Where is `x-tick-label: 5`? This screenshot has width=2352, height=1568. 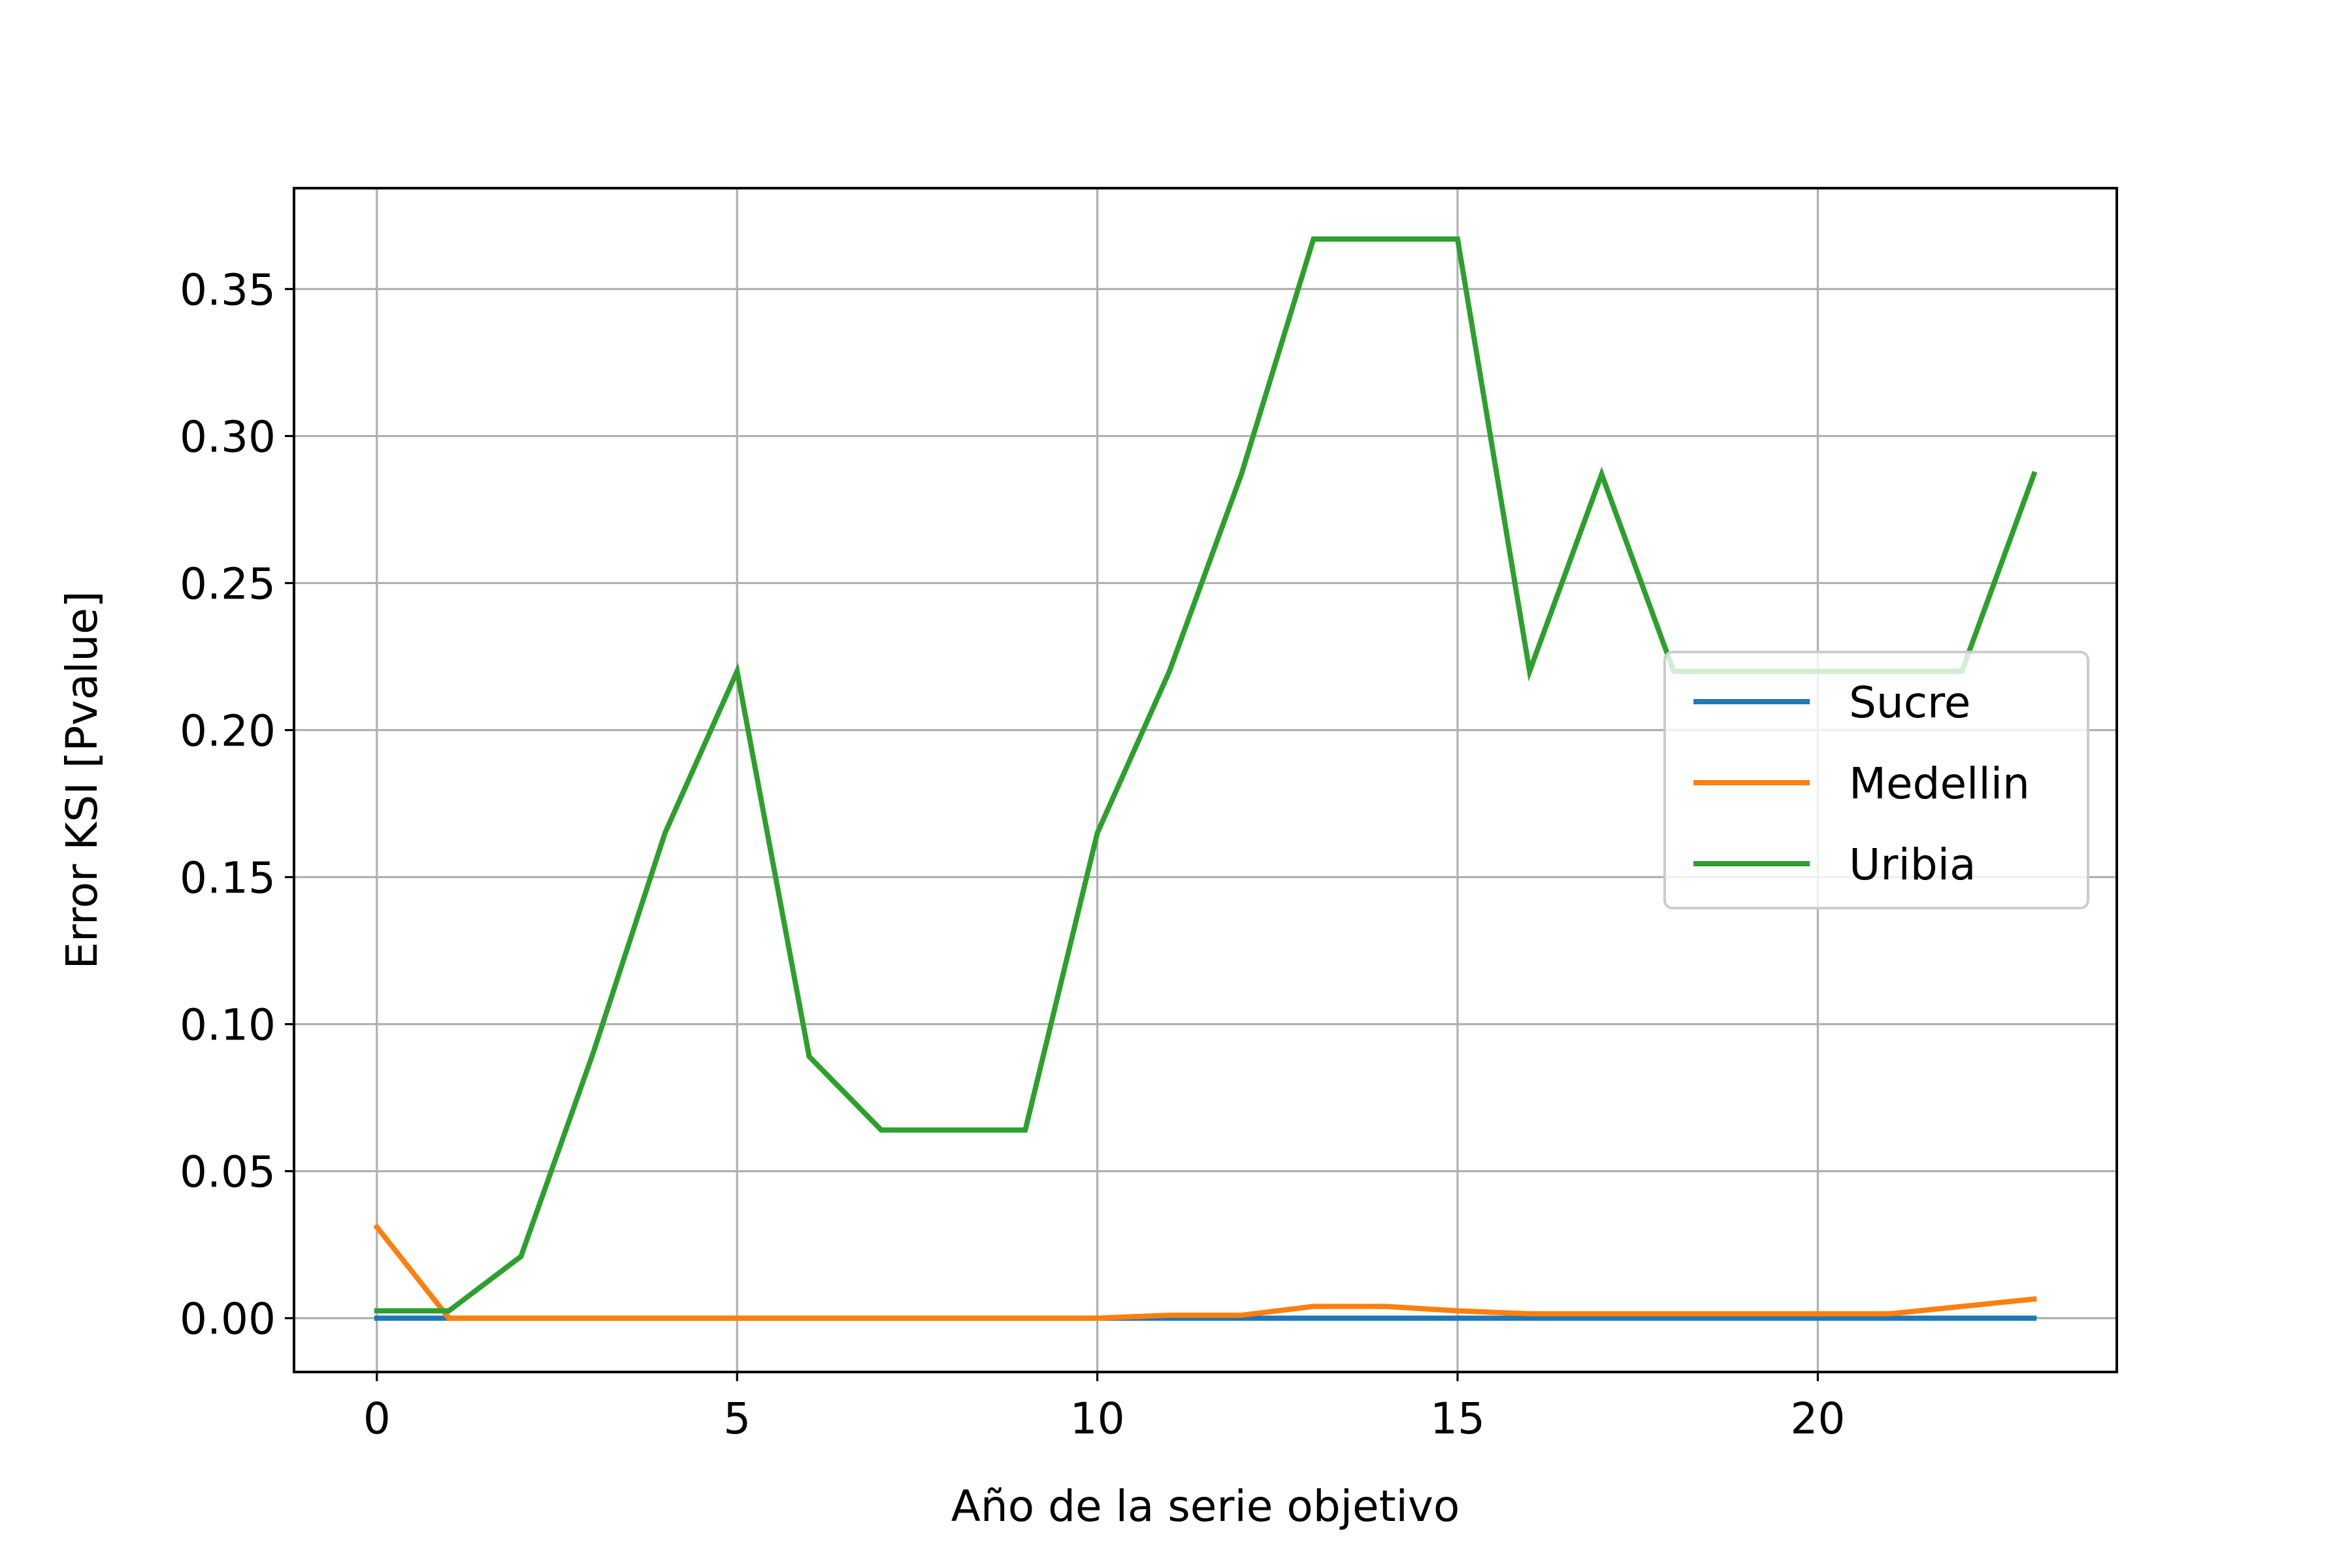
x-tick-label: 5 is located at coordinates (737, 1419).